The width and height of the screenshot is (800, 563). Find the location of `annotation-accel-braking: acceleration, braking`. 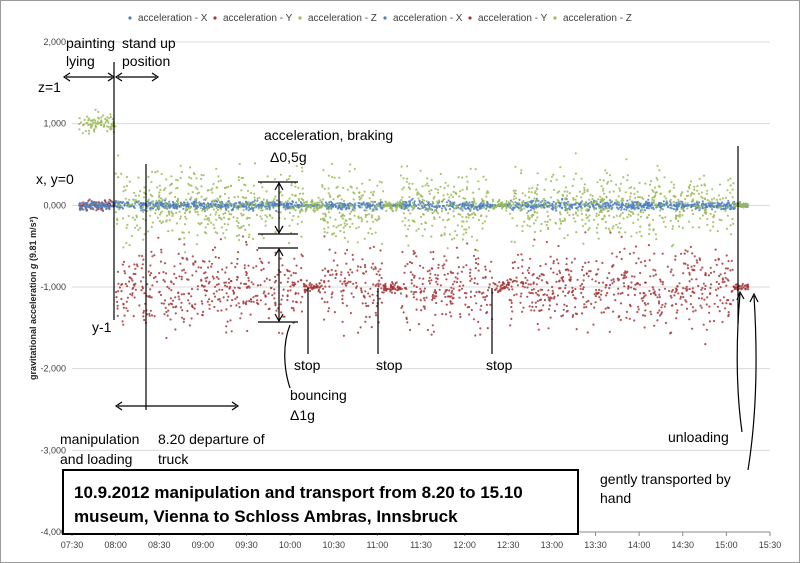

annotation-accel-braking: acceleration, braking is located at coordinates (328, 135).